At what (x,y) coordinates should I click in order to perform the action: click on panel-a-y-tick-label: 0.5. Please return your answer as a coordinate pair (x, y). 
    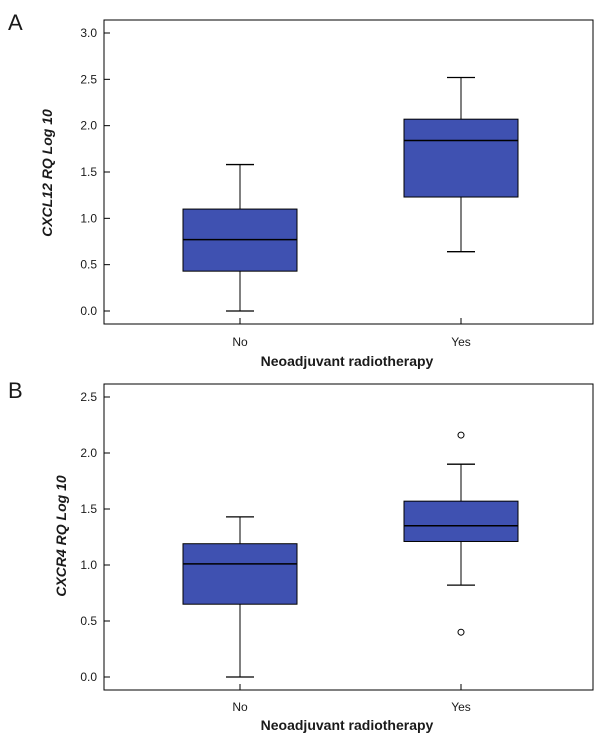
    Looking at the image, I should click on (88, 265).